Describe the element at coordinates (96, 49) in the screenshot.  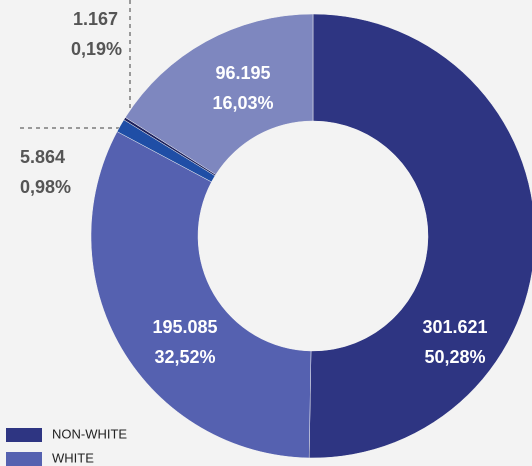
I see `percent-label: 0,19%` at that location.